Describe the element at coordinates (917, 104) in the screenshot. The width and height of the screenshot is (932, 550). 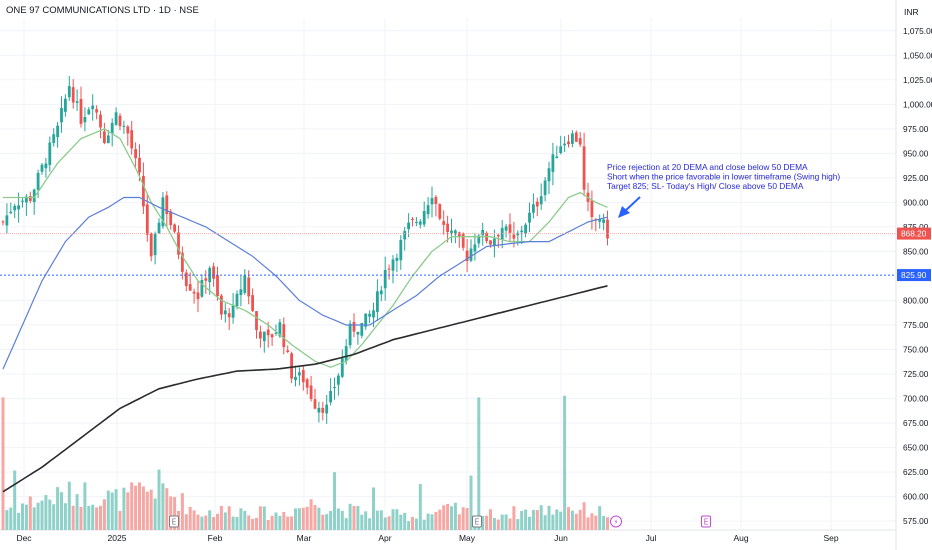
I see `y-tick-label: 1,000.00` at that location.